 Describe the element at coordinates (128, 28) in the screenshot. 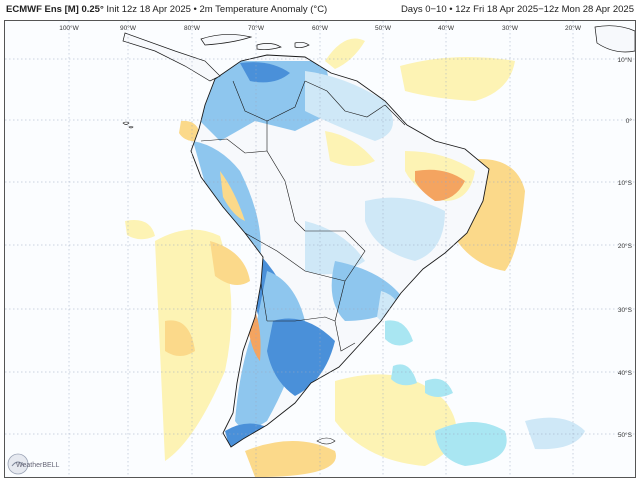

I see `lon-label: 90°W` at that location.